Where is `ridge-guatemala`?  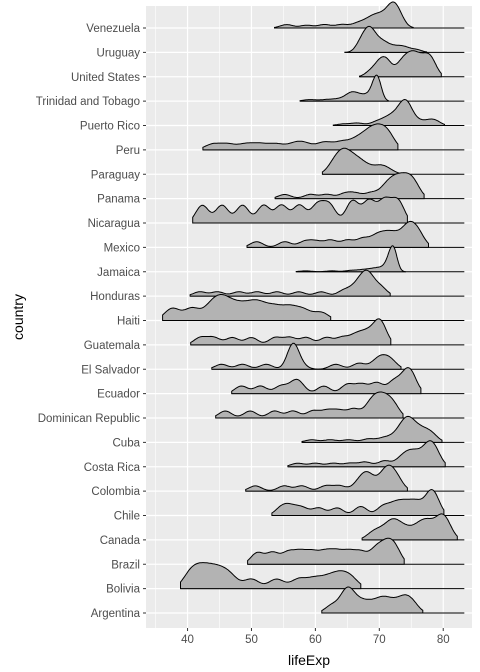 ridge-guatemala is located at coordinates (327, 332).